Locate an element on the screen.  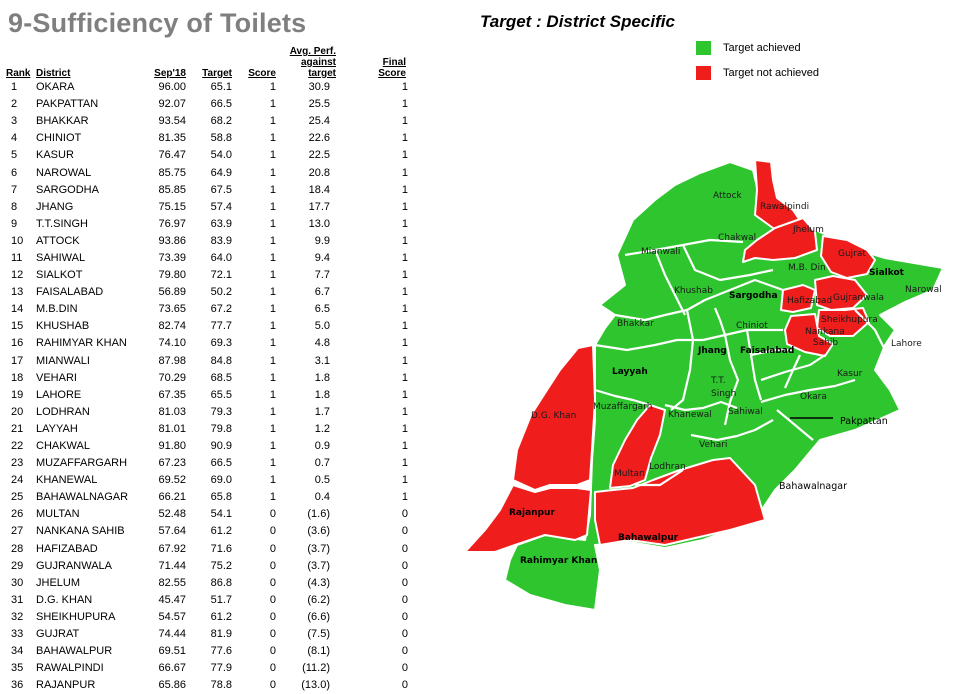
cell-avg: (3.7) is located at coordinates (318, 548).